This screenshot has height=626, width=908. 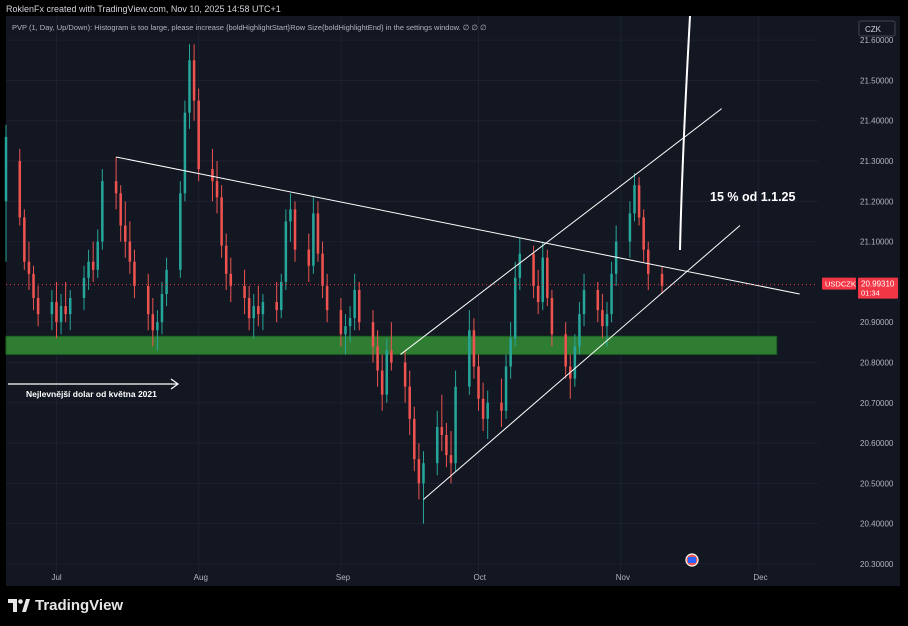 What do you see at coordinates (480, 577) in the screenshot?
I see `x-tick-label: Oct` at bounding box center [480, 577].